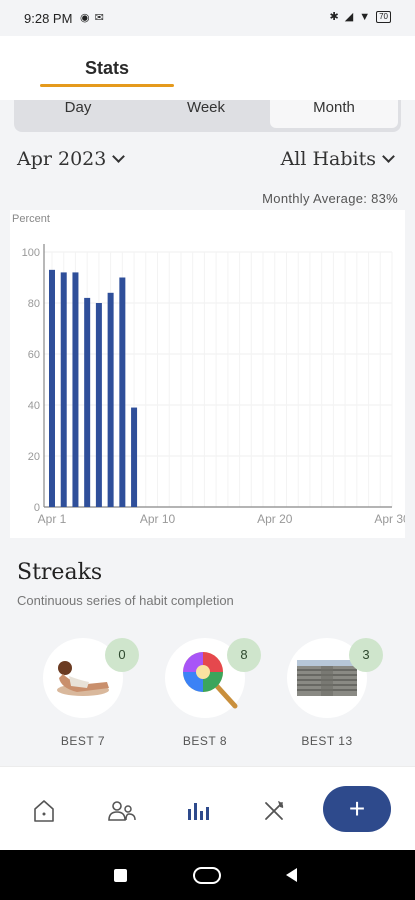  I want to click on lollipop-icon, so click(210, 680).